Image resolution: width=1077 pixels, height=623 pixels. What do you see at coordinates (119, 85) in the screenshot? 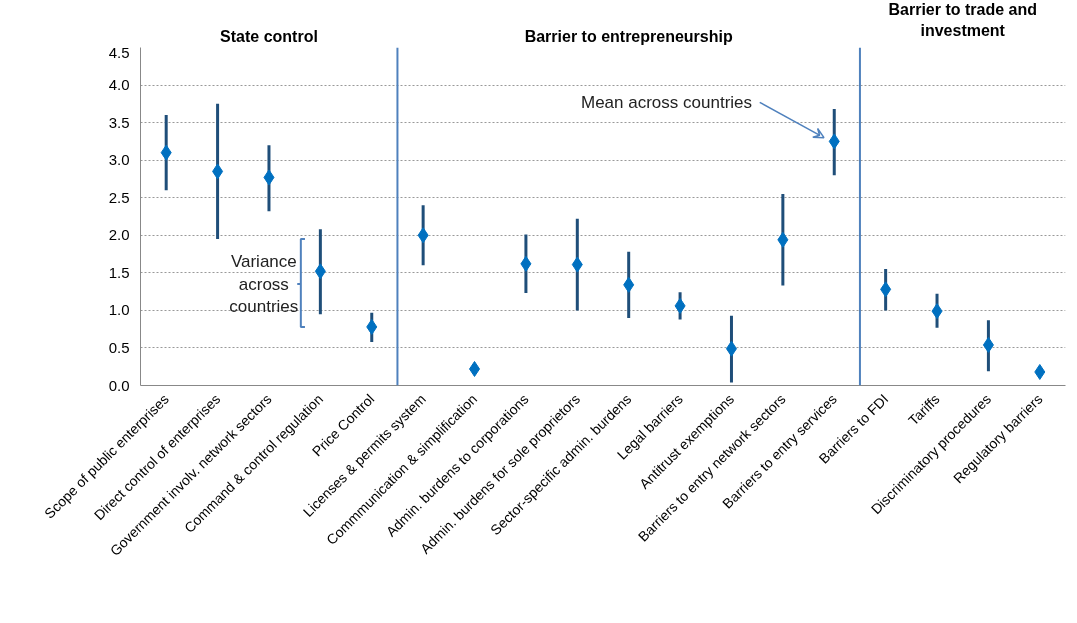
I see `y-tick-label: 4.0` at bounding box center [119, 85].